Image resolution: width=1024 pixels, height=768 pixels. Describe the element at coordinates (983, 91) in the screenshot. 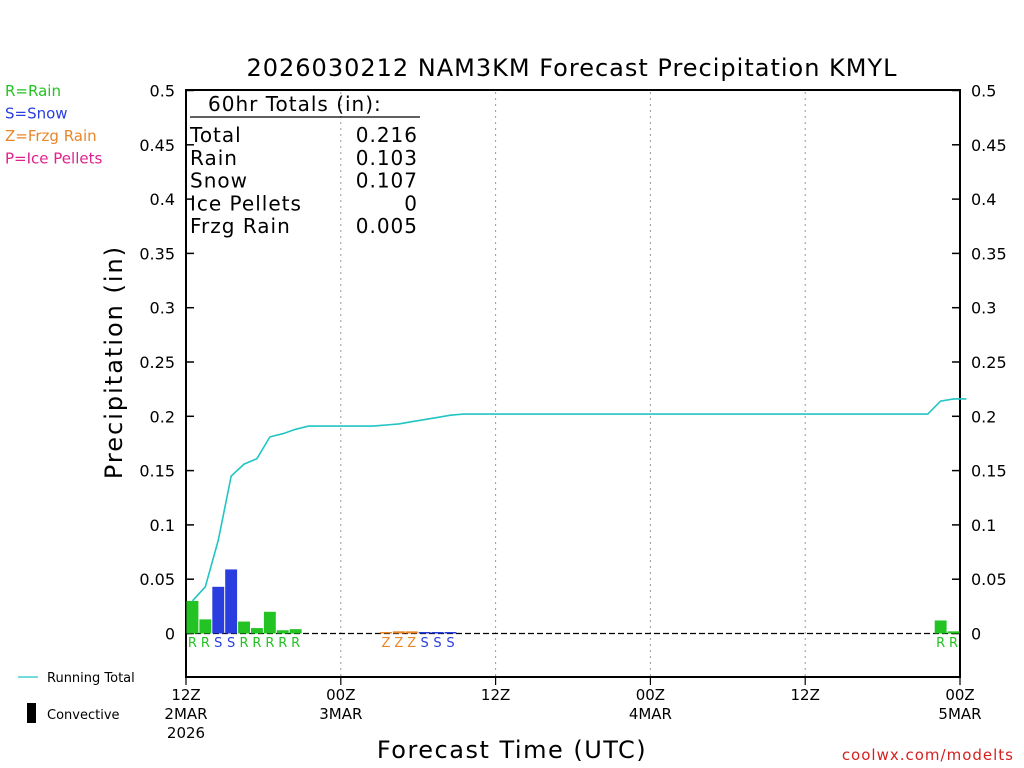

I see `ytick-right-label: 0.5` at that location.